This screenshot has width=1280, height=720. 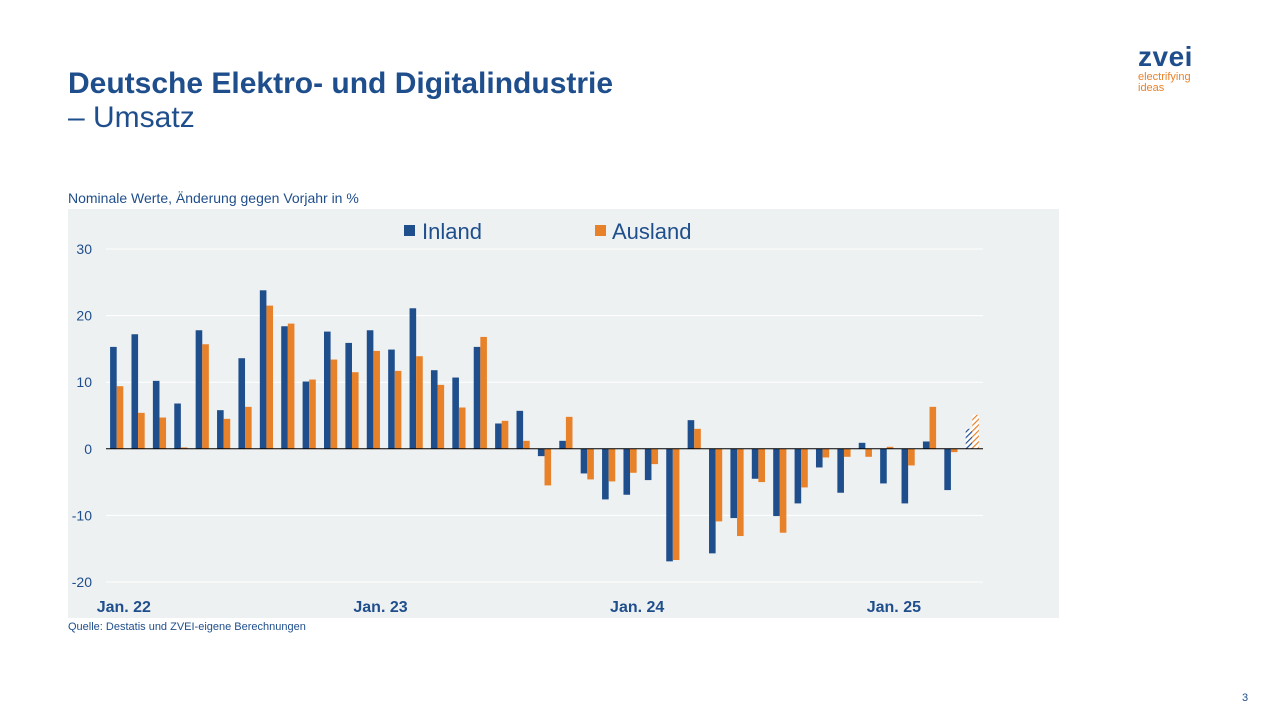 I want to click on legend-label-inland: Inland, so click(x=452, y=231).